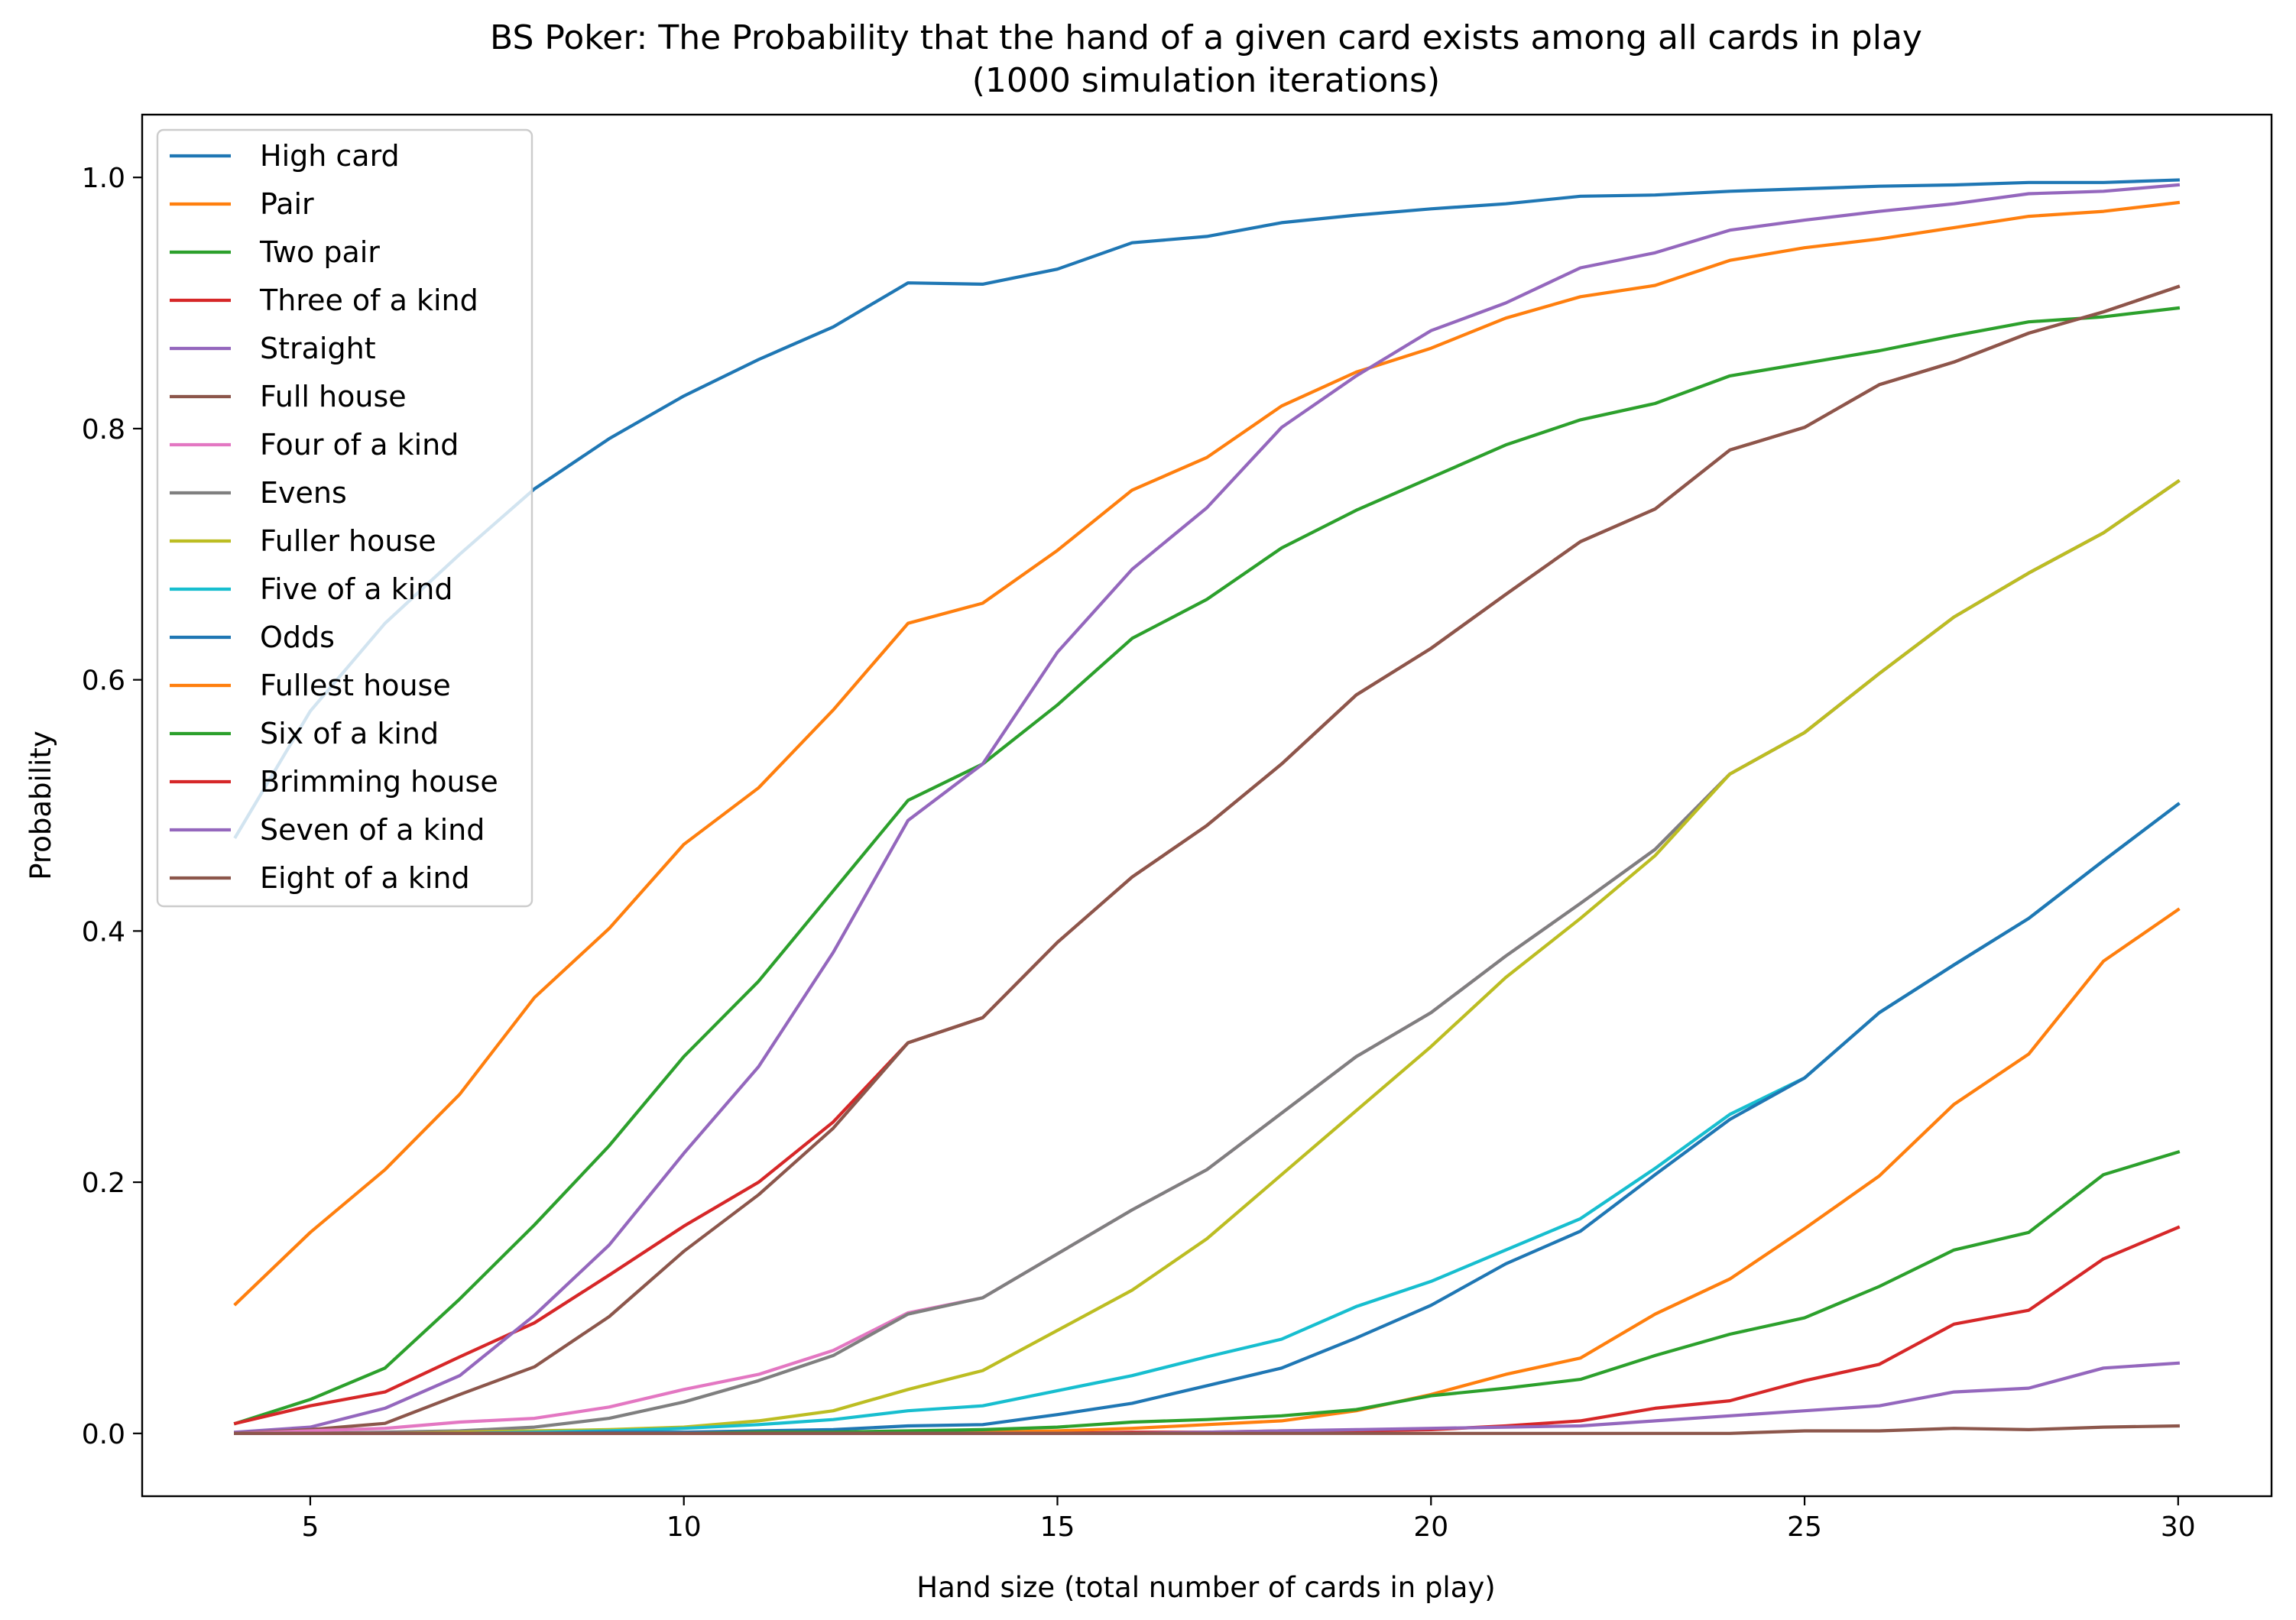 This screenshot has height=1620, width=2296. What do you see at coordinates (1430, 1527) in the screenshot?
I see `x-tick-label: 20` at bounding box center [1430, 1527].